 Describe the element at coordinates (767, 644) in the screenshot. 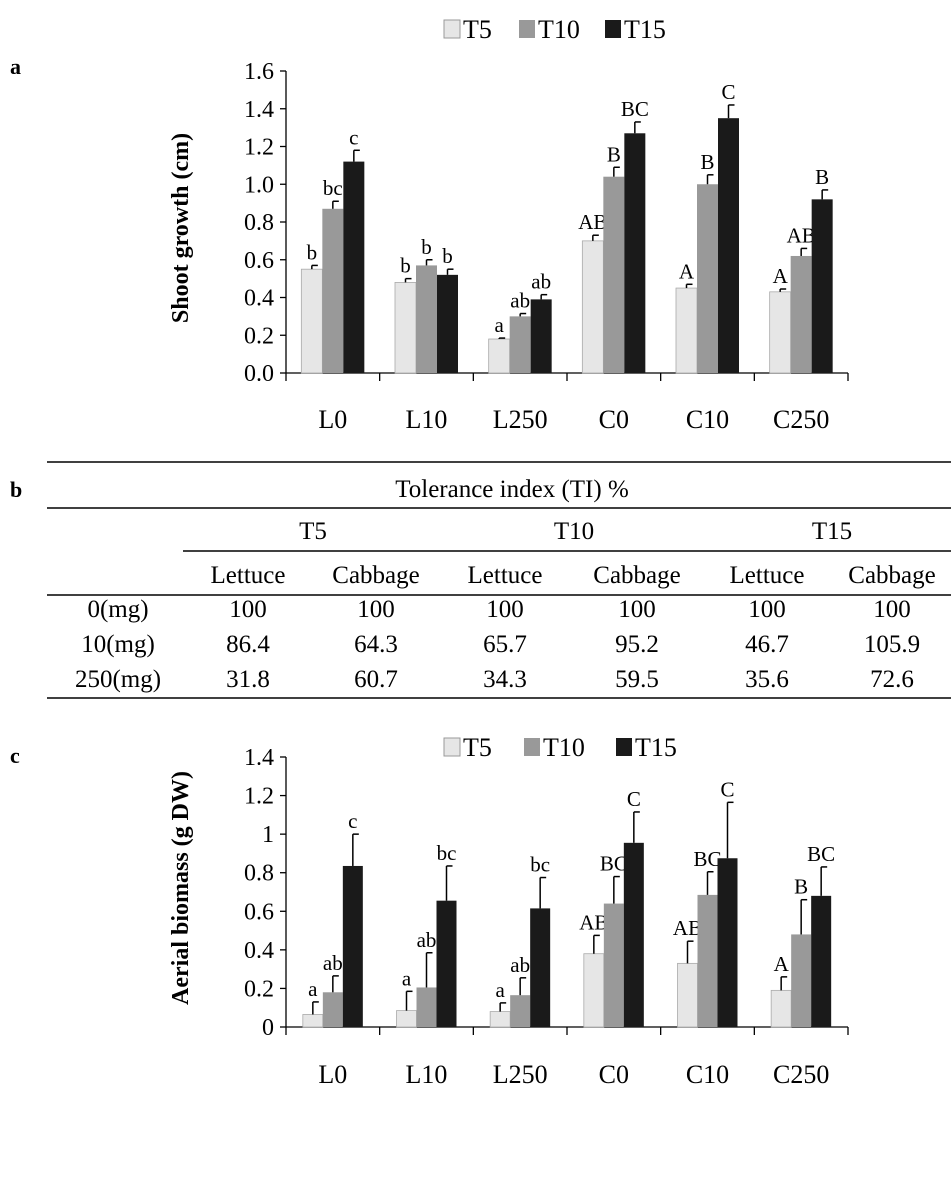

I see `table-cell: 46.7` at that location.